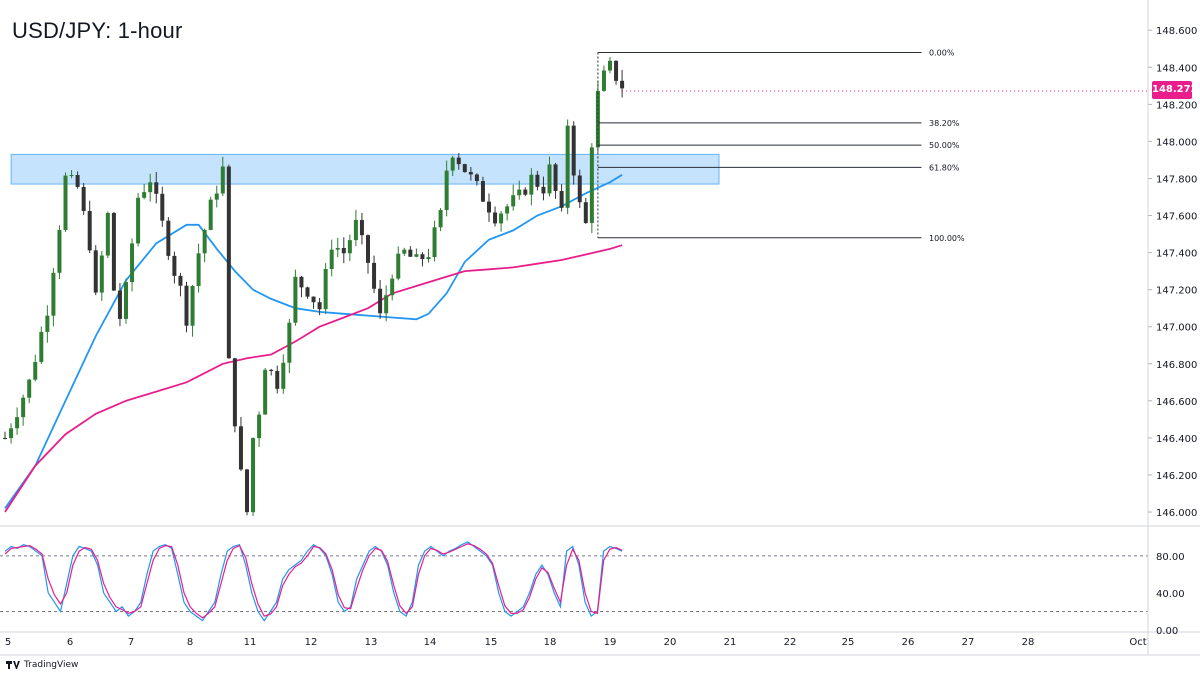 The image size is (1200, 675). Describe the element at coordinates (1170, 594) in the screenshot. I see `oscillator-tick-label: 40.00` at that location.